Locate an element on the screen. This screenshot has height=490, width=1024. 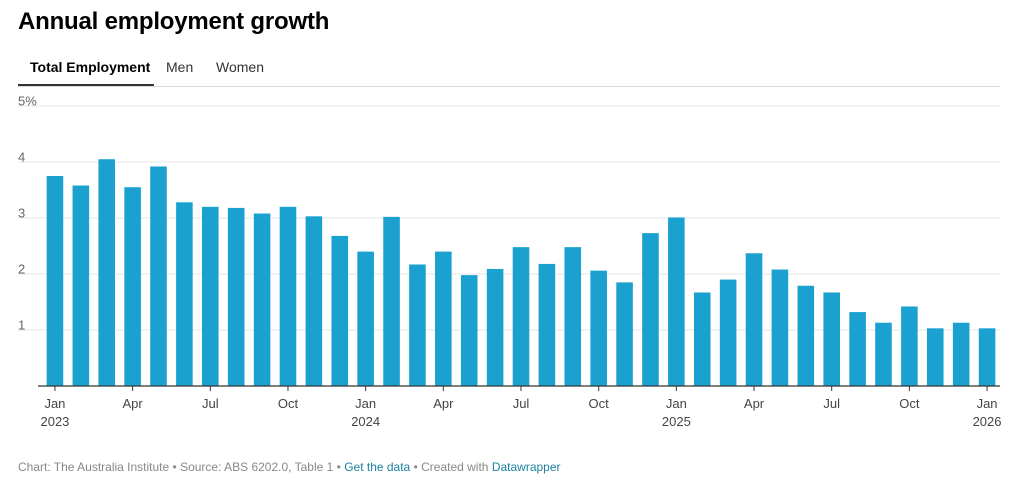
chart-credit: Chart: The Australia Institute is located at coordinates (94, 467).